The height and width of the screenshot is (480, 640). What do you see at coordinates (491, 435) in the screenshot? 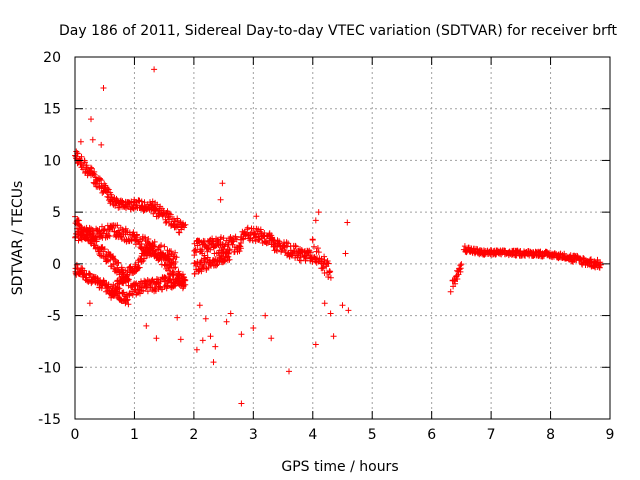
I see `x-tick-label: 7` at bounding box center [491, 435].